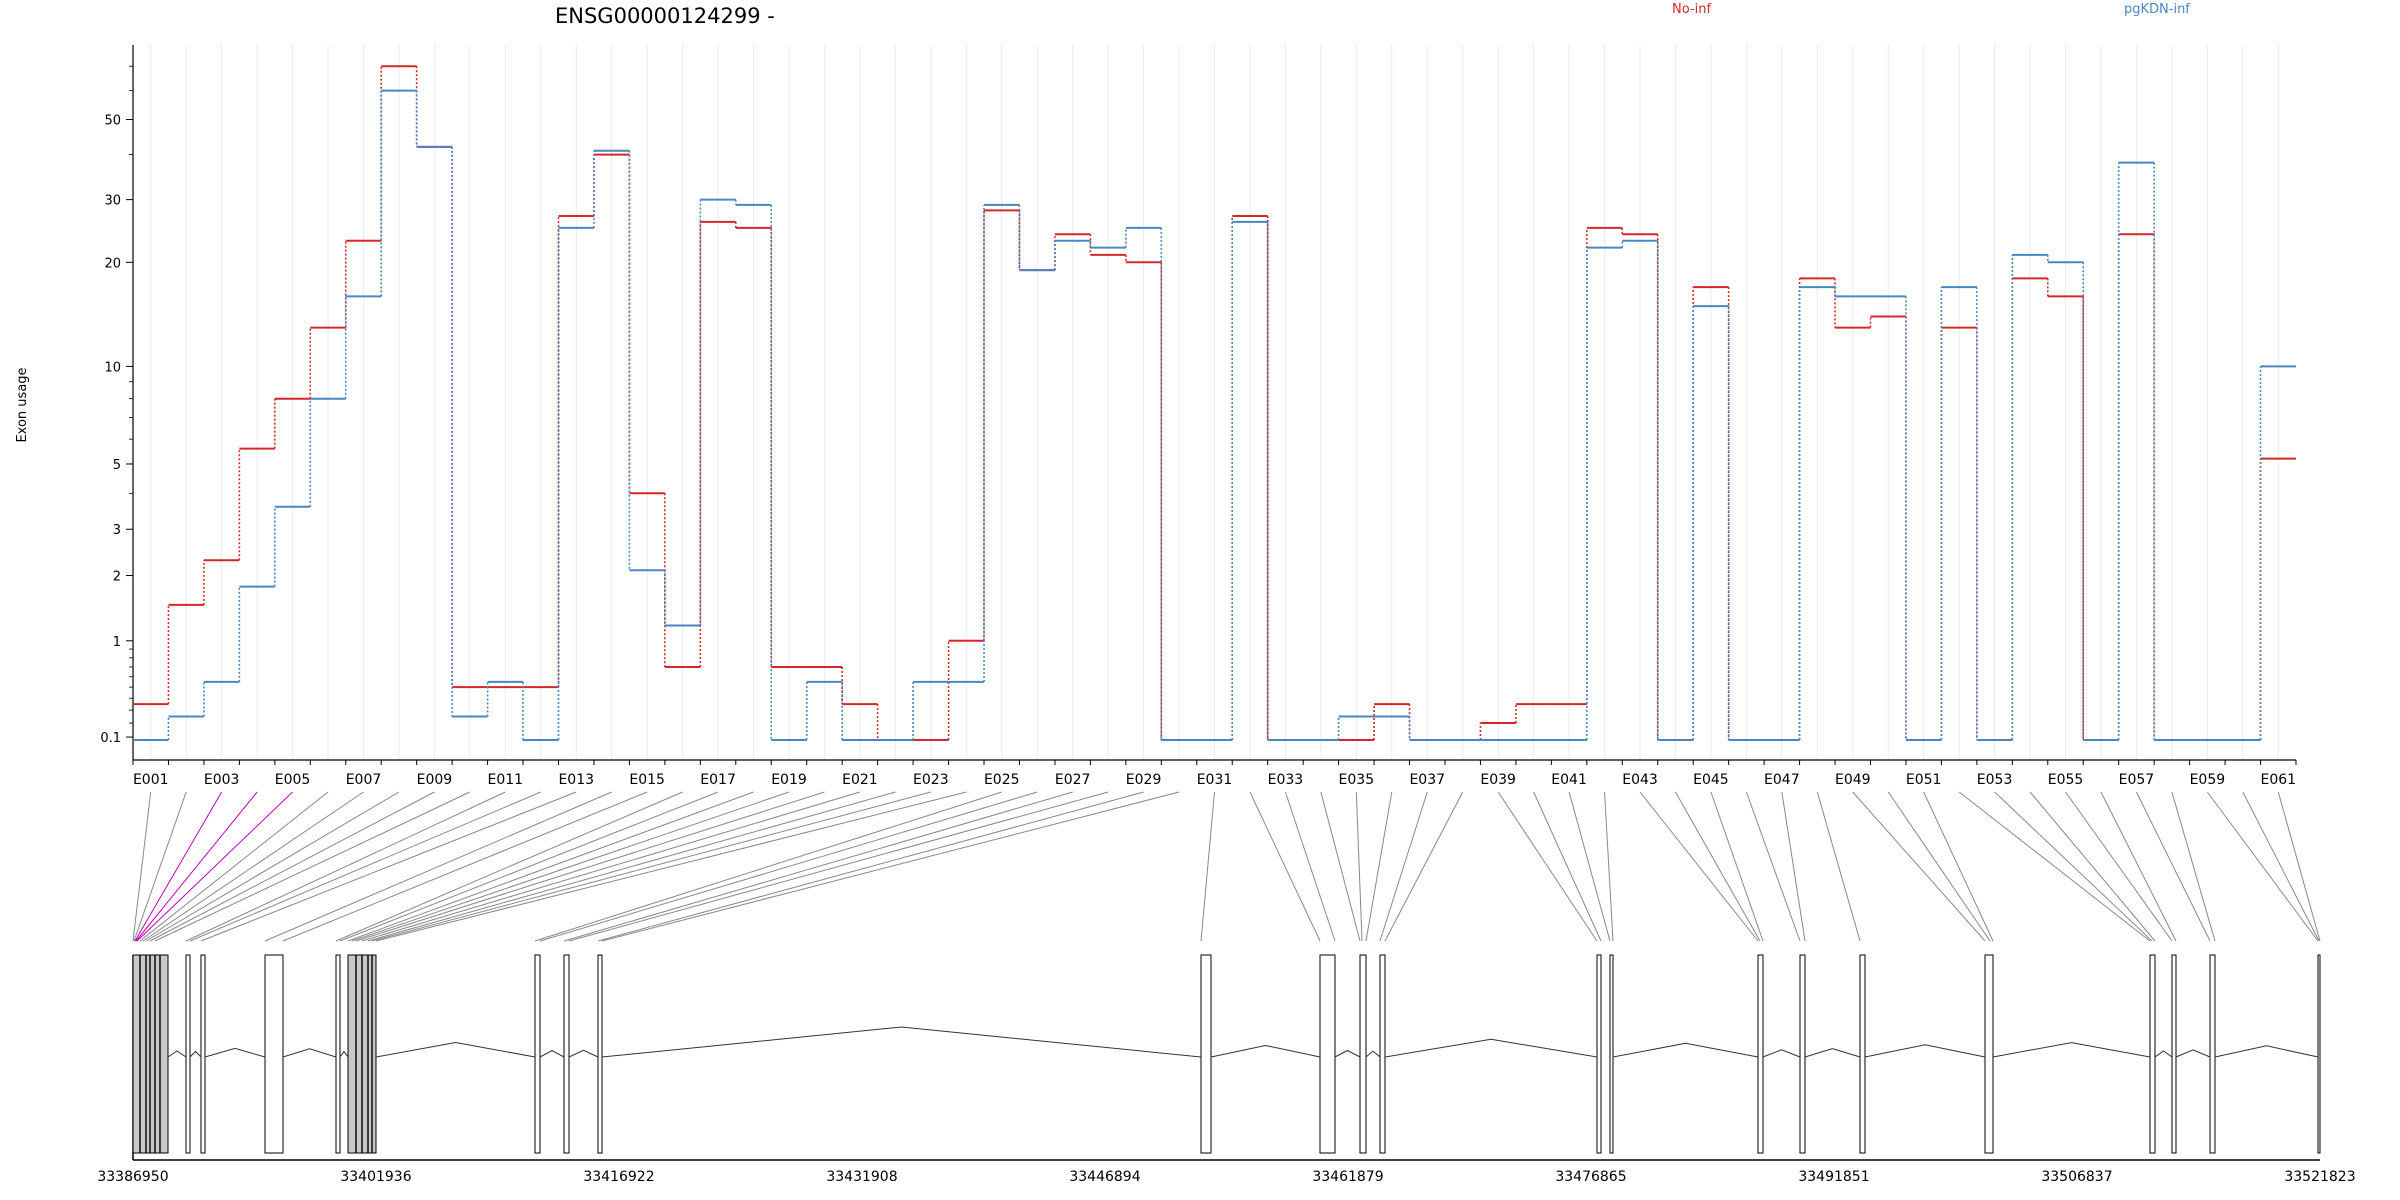  I want to click on exon-label: E003, so click(222, 780).